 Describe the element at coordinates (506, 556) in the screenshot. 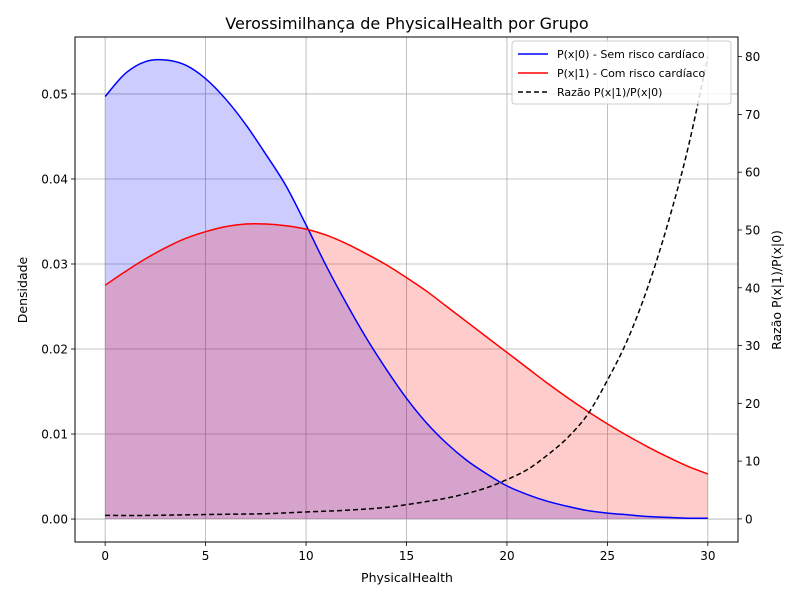

I see `x-tick-label: 20` at that location.